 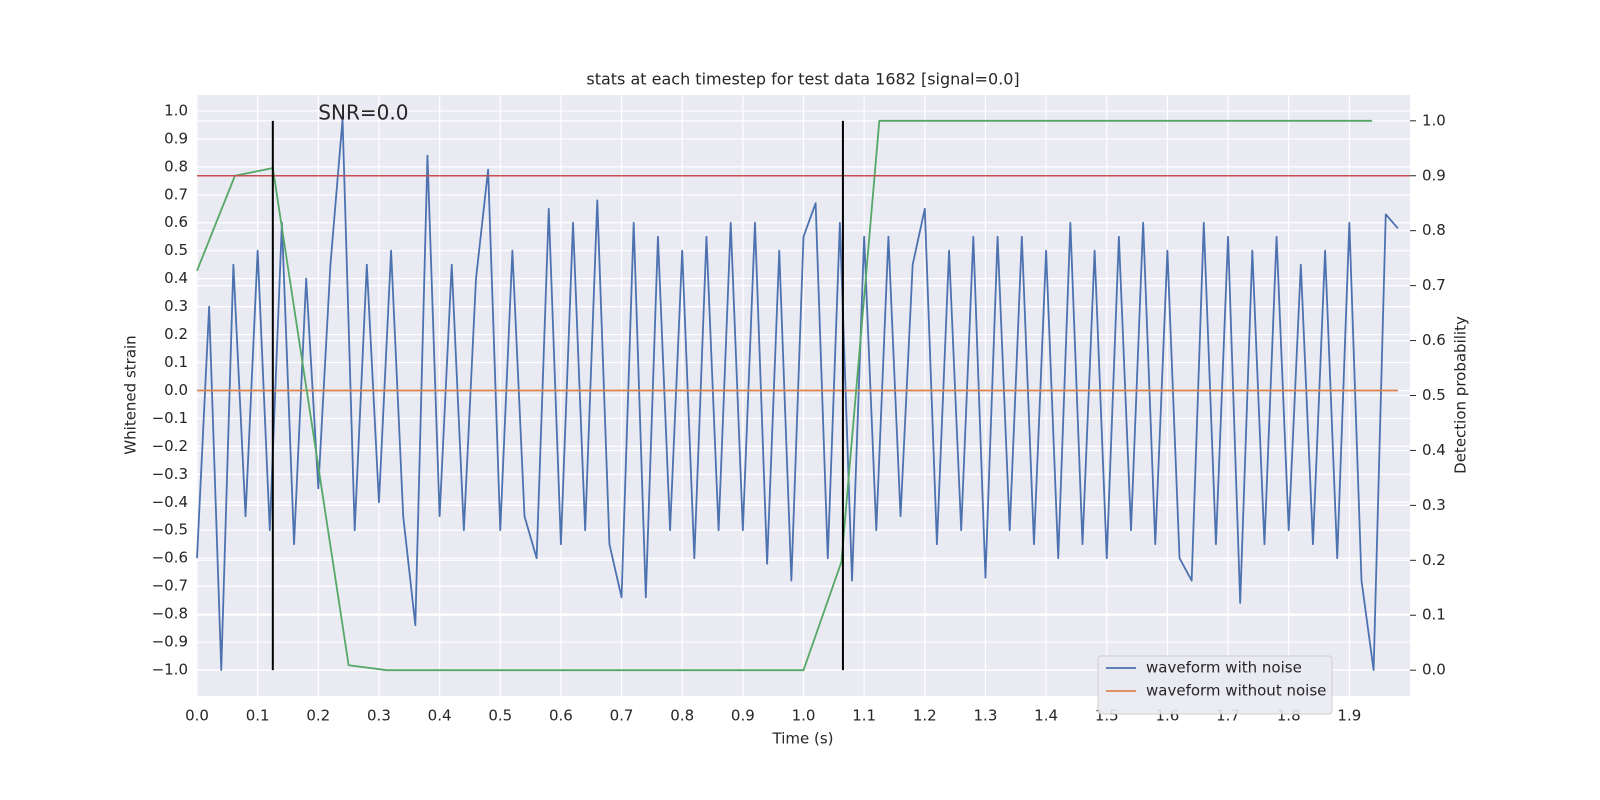 What do you see at coordinates (176, 334) in the screenshot?
I see `y-tick-label: 0.2` at bounding box center [176, 334].